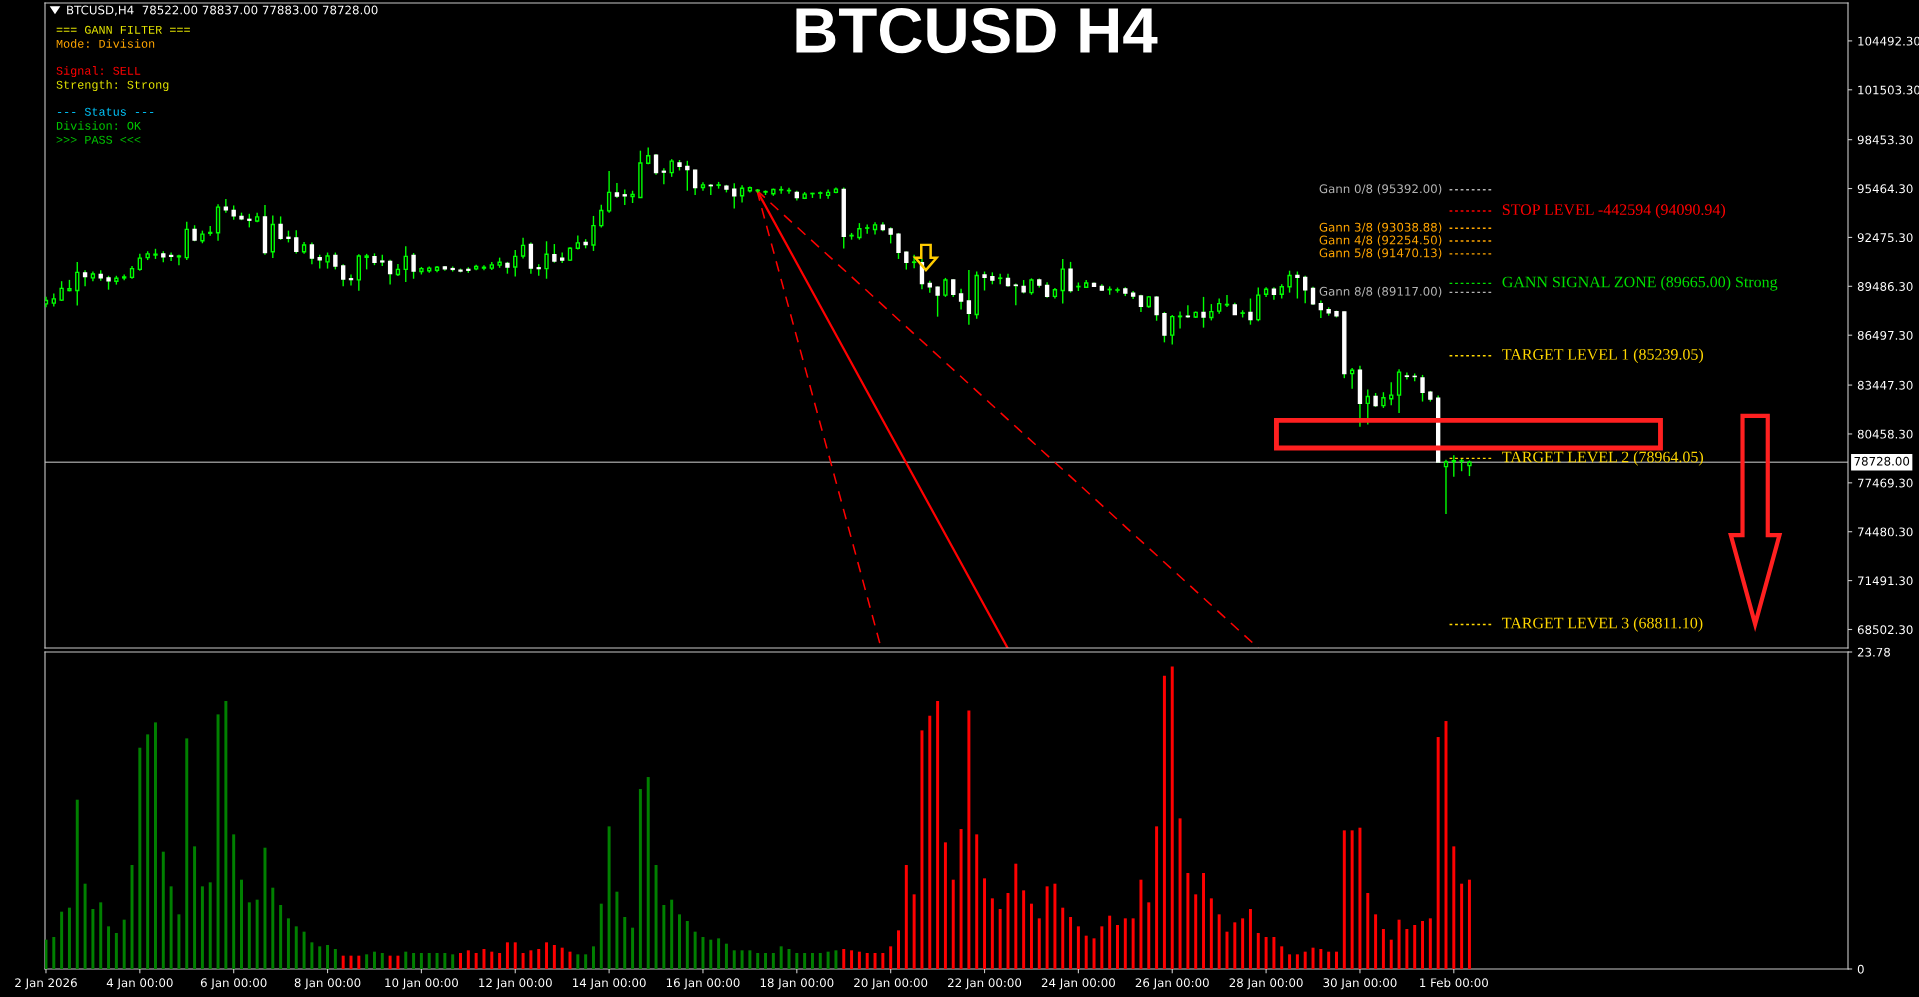 The width and height of the screenshot is (1919, 997). Describe the element at coordinates (609, 984) in the screenshot. I see `x-tick-label: 14 Jan 00:00` at that location.